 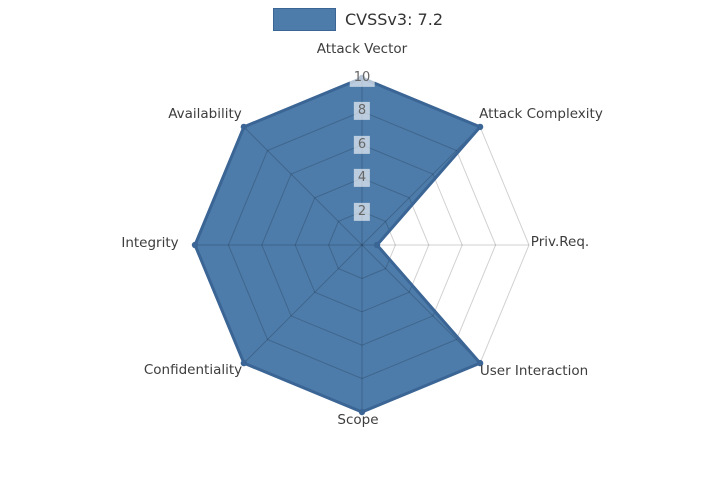 What do you see at coordinates (560, 242) in the screenshot?
I see `axis-label-priv-req: Priv.Req.` at bounding box center [560, 242].